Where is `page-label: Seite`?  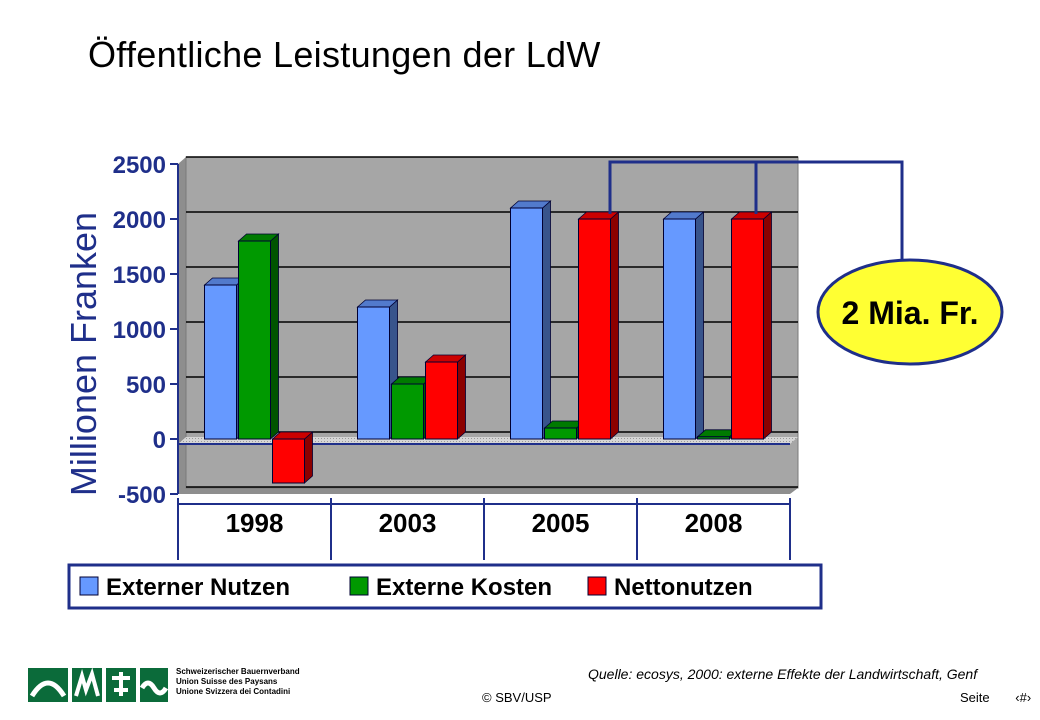 page-label: Seite is located at coordinates (975, 697).